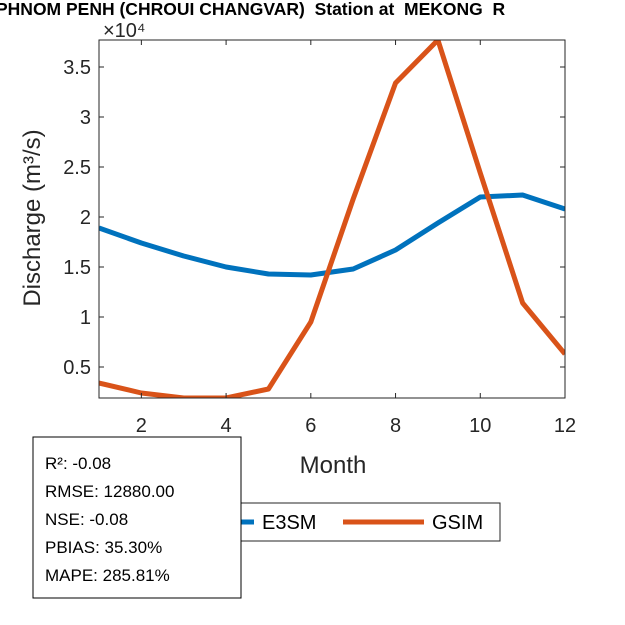 Image resolution: width=625 pixels, height=625 pixels. I want to click on y-tick-label: 3.5, so click(77, 68).